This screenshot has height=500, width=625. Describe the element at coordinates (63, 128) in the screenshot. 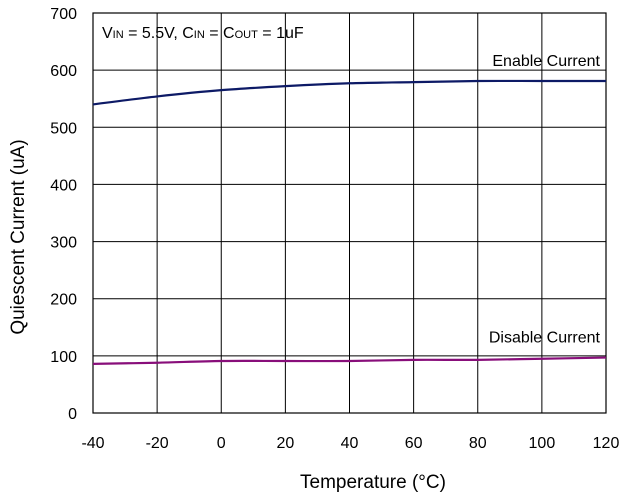

I see `y-tick-label: 500` at that location.